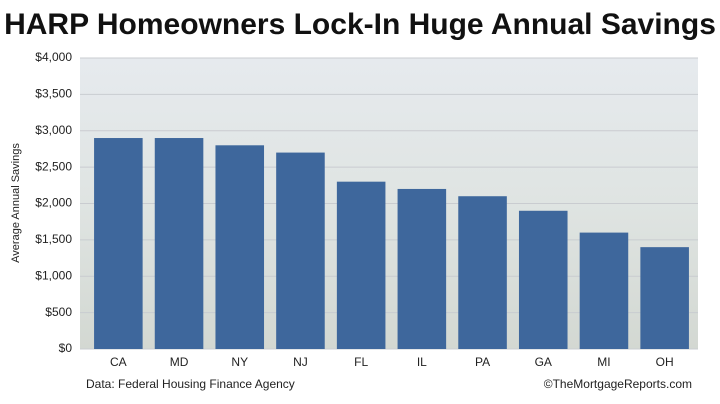 This screenshot has height=404, width=720. Describe the element at coordinates (58, 312) in the screenshot. I see `y-tick-label: $500` at that location.